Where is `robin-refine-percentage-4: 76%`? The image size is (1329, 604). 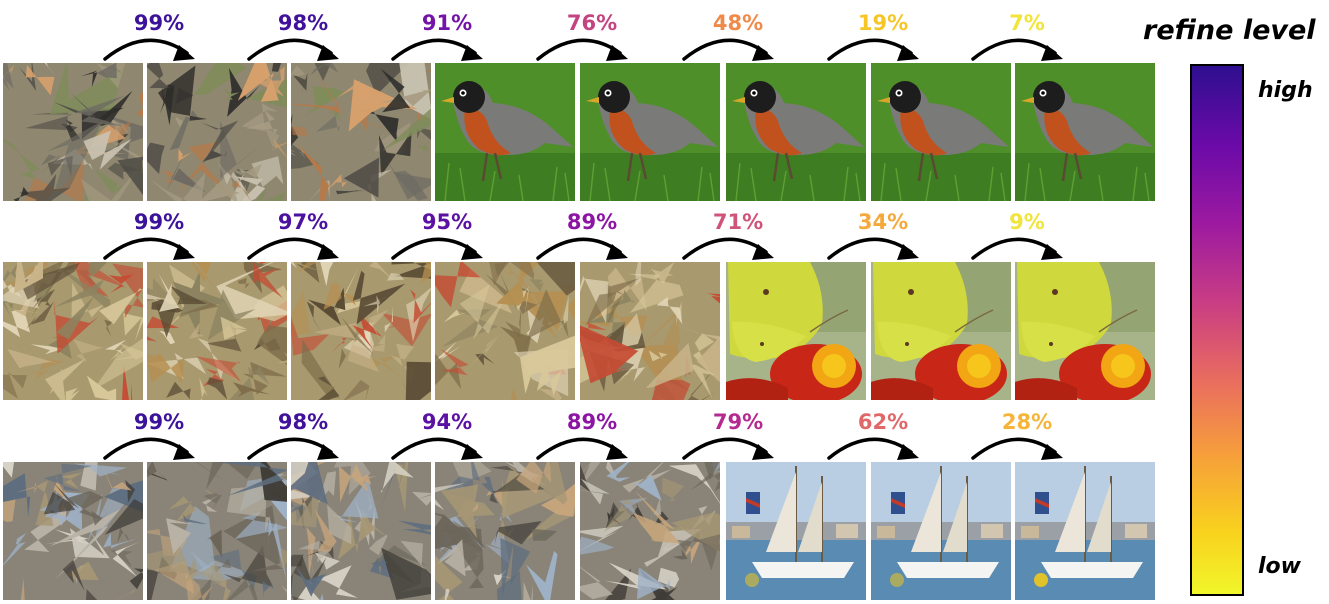 robin-refine-percentage-4: 76% is located at coordinates (592, 23).